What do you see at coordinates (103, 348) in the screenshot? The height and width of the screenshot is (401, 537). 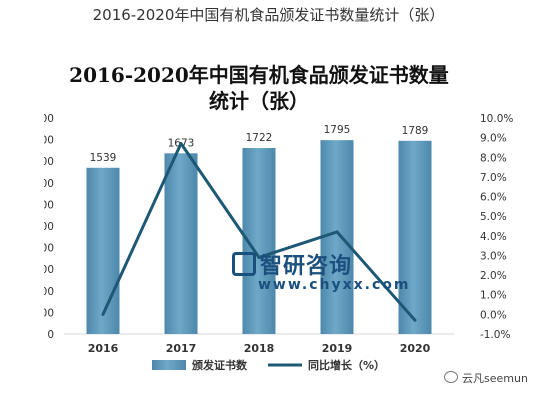 I see `x-axis-tick-label: 2016` at bounding box center [103, 348].